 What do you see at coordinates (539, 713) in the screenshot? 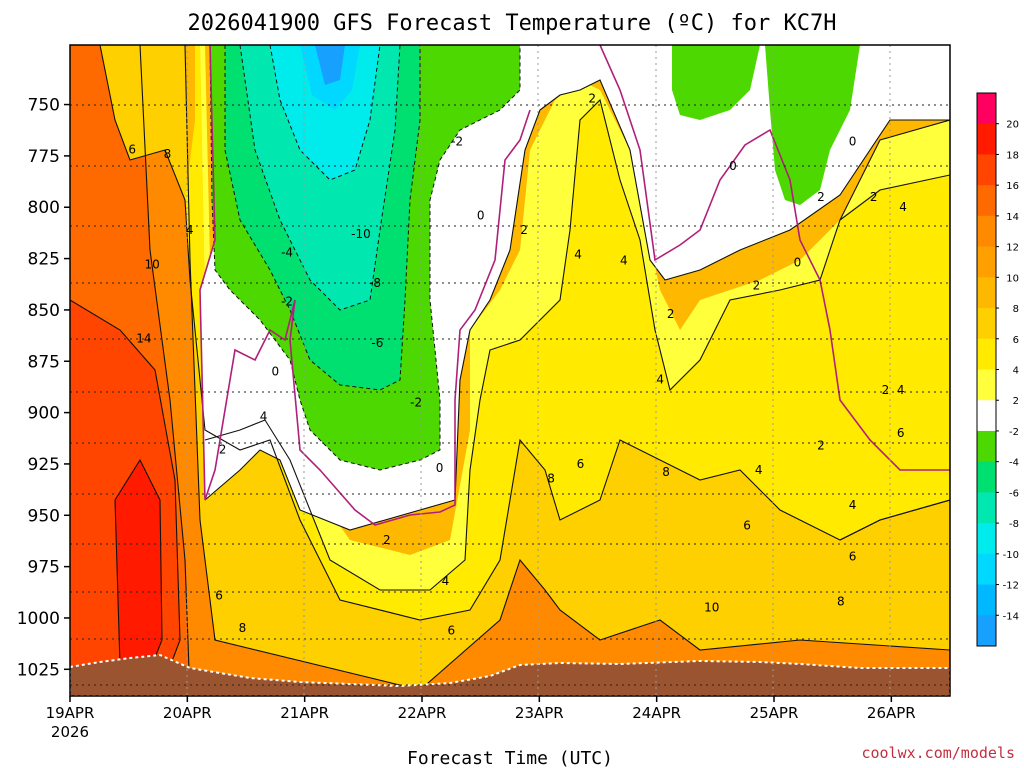
I see `x-tick-label: 23APR` at bounding box center [539, 713].